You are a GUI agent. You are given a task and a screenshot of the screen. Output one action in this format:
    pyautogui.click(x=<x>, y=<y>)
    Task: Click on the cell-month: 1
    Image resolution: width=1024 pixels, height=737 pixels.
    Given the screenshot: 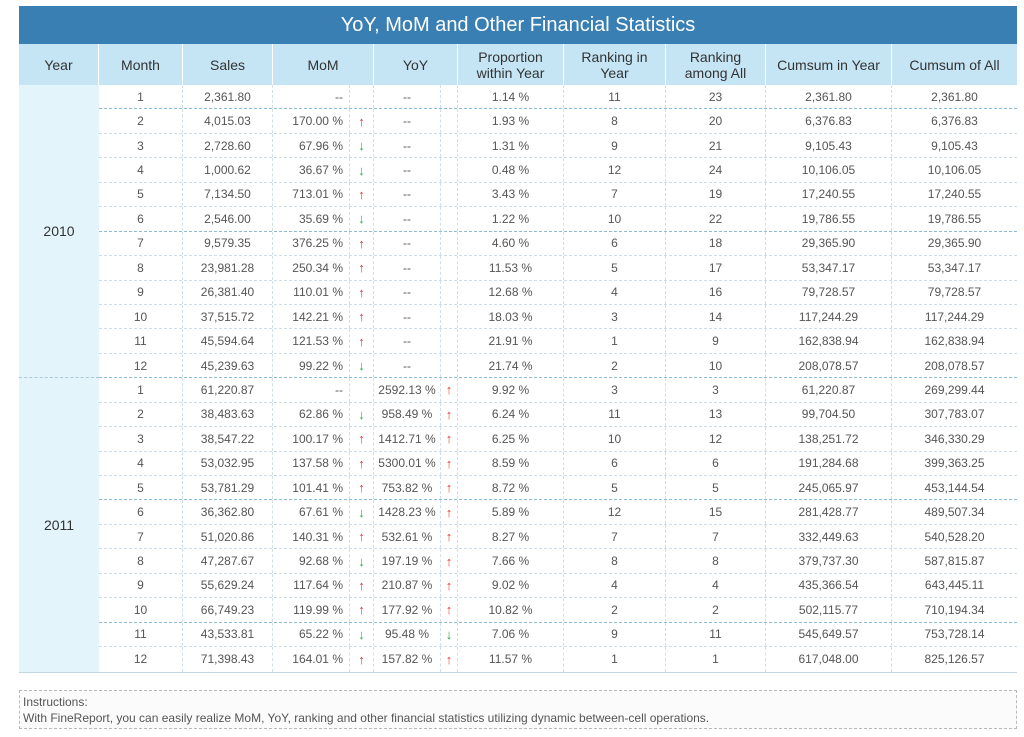 What is the action you would take?
    pyautogui.click(x=141, y=97)
    